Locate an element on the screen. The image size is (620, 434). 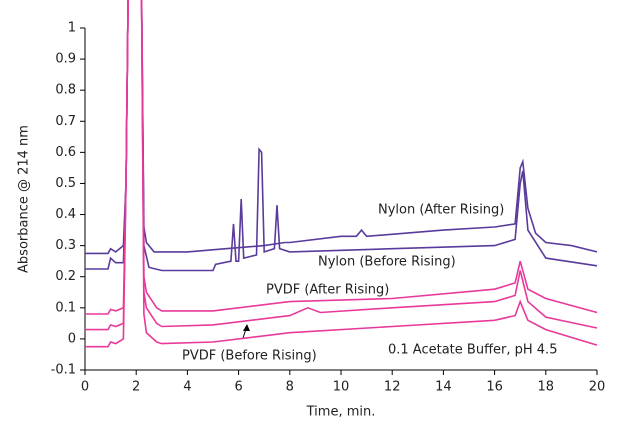
x-tick-label: 6 is located at coordinates (238, 387).